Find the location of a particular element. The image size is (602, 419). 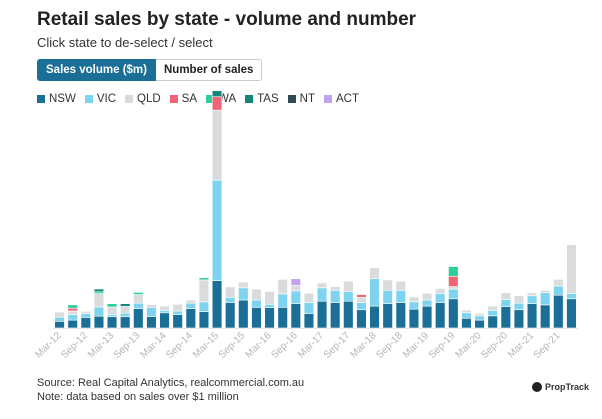

legend-item-act: ACT is located at coordinates (341, 99).